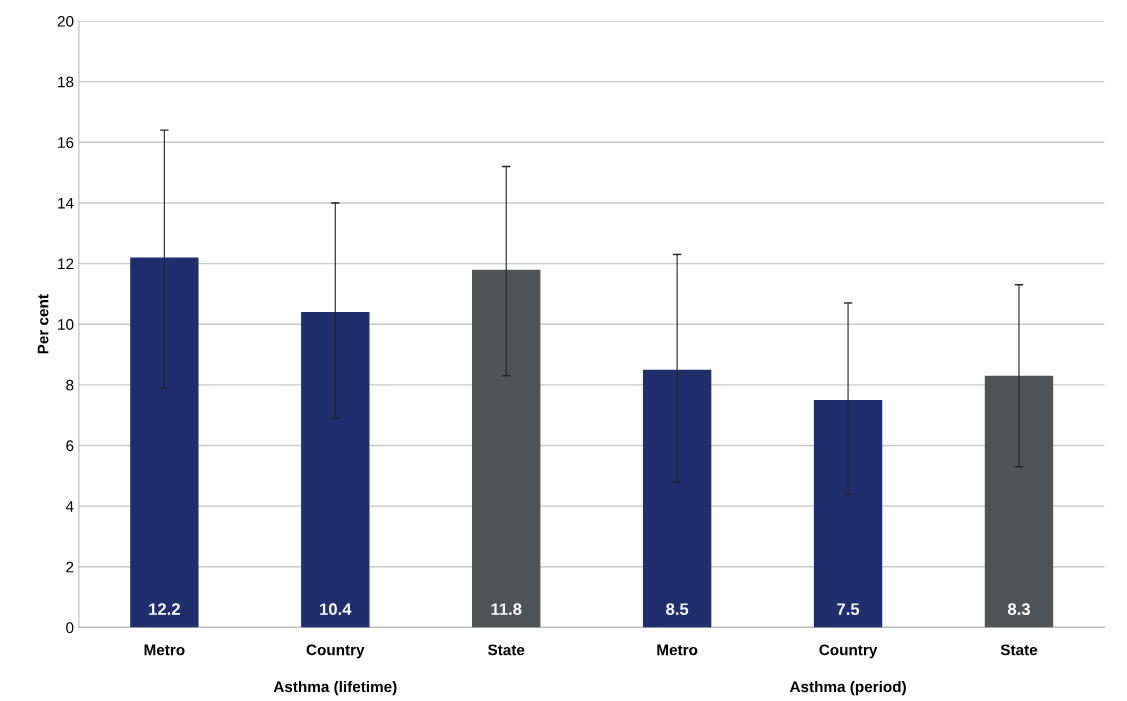 The image size is (1127, 701). What do you see at coordinates (164, 609) in the screenshot?
I see `data-label: 12.2` at bounding box center [164, 609].